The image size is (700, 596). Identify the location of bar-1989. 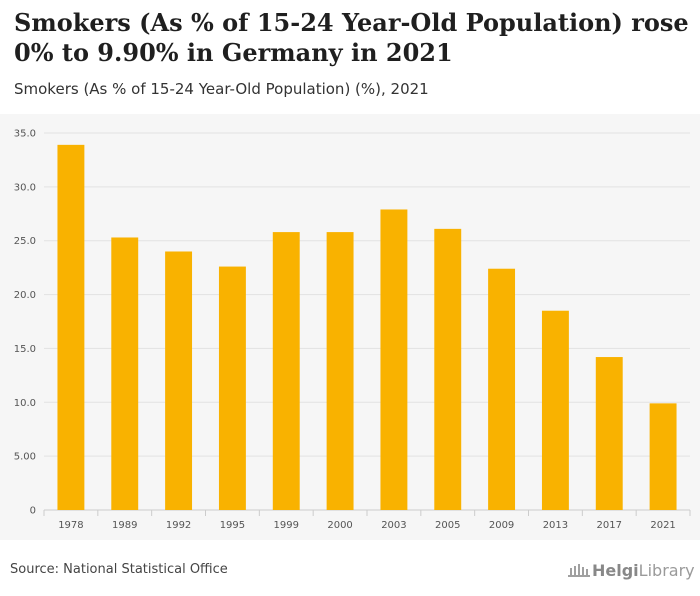
(125, 373).